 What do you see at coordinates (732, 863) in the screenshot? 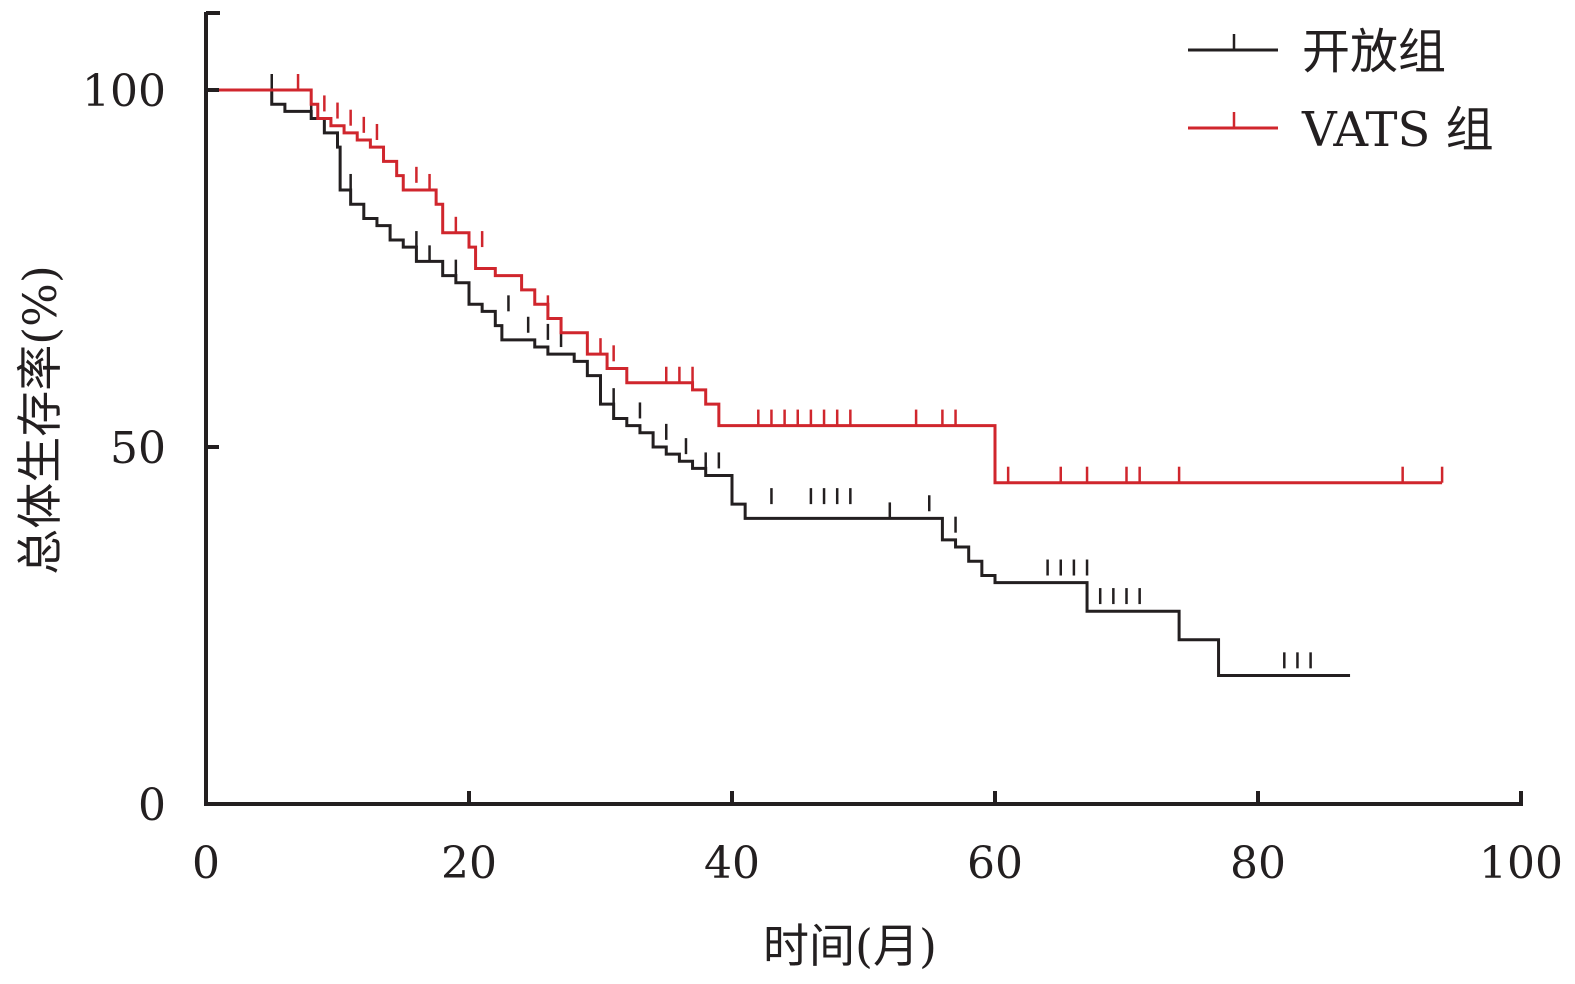
I see `x-tick-label-2: 40` at bounding box center [732, 863].